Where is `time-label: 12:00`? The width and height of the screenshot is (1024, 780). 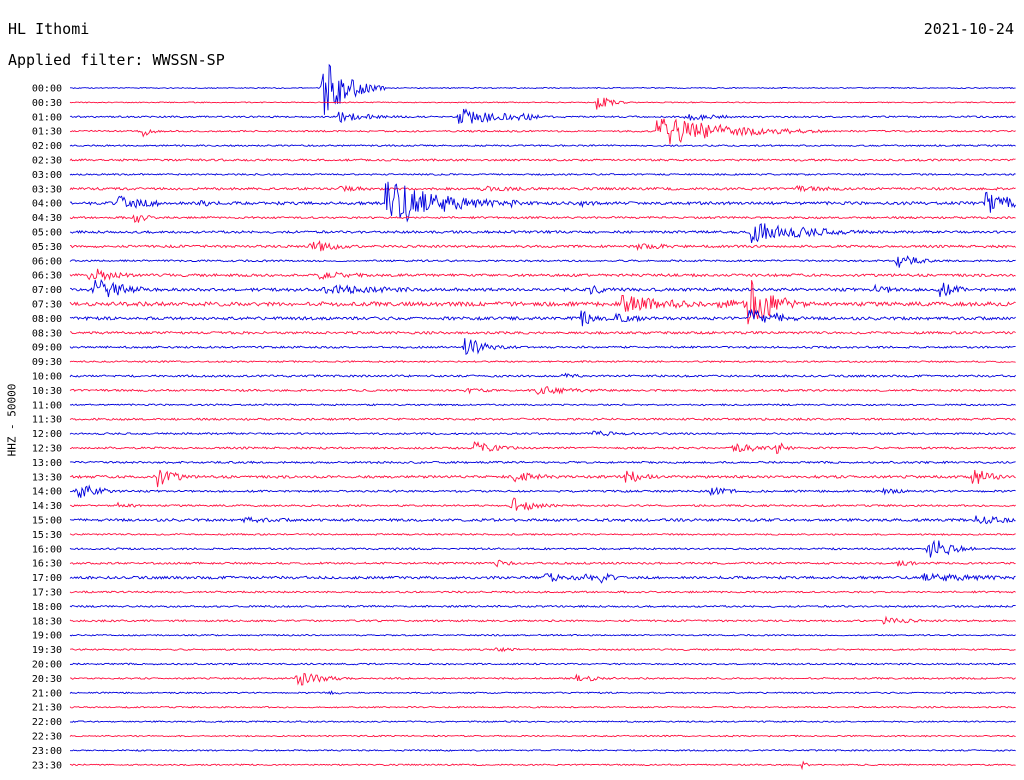
time-label: 12:00 is located at coordinates (47, 434).